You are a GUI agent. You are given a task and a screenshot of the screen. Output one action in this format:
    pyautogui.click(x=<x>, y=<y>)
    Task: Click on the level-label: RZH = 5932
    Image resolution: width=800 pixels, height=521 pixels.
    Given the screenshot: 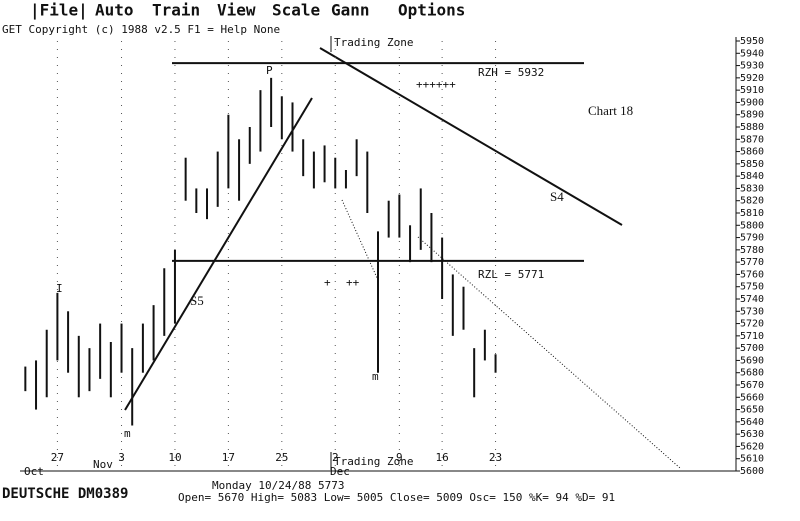 What is the action you would take?
    pyautogui.click(x=511, y=72)
    